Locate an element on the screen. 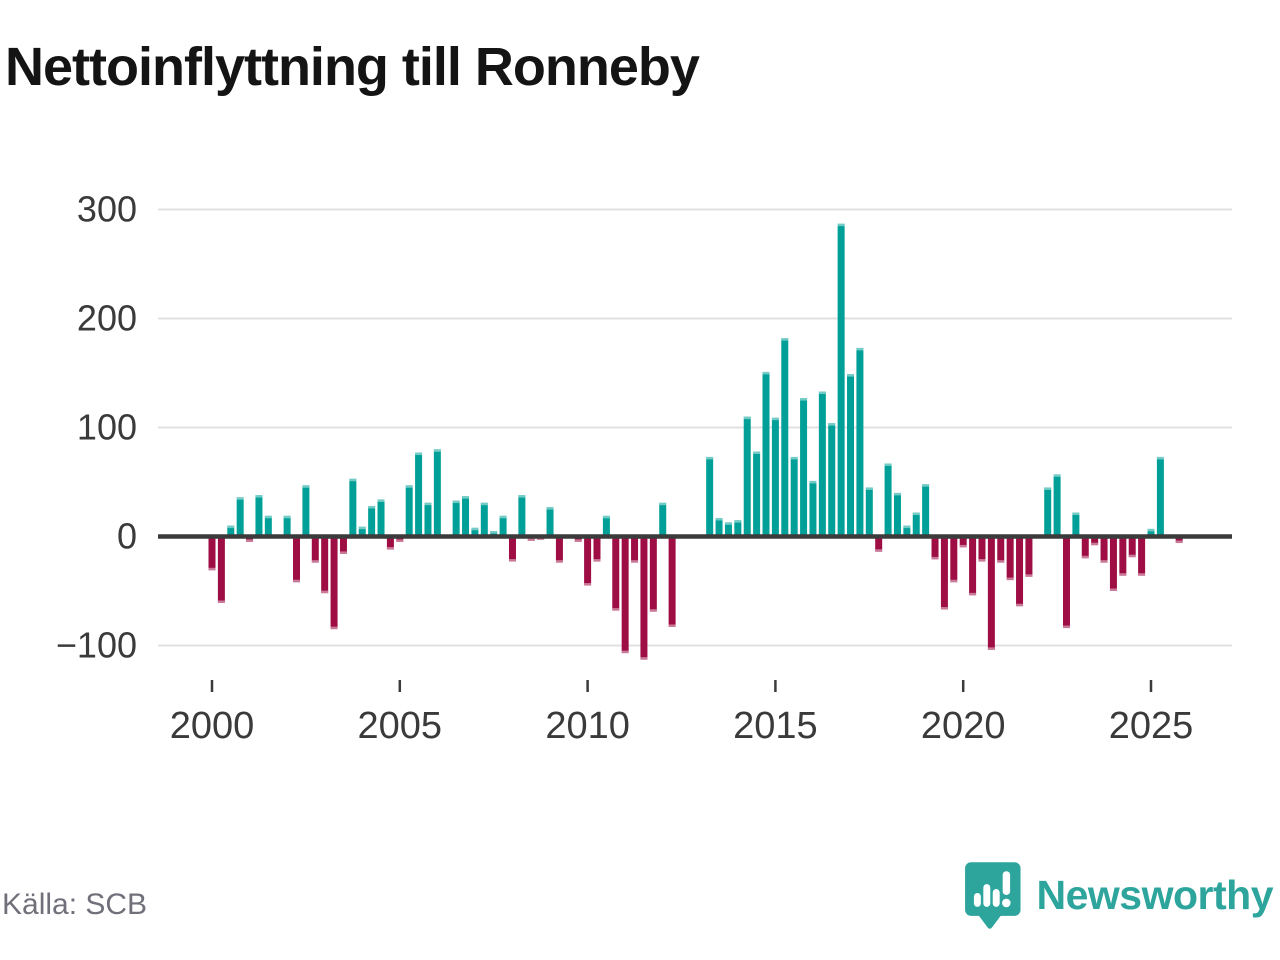 This screenshot has height=960, width=1280. bar-2004Q2 is located at coordinates (372, 521).